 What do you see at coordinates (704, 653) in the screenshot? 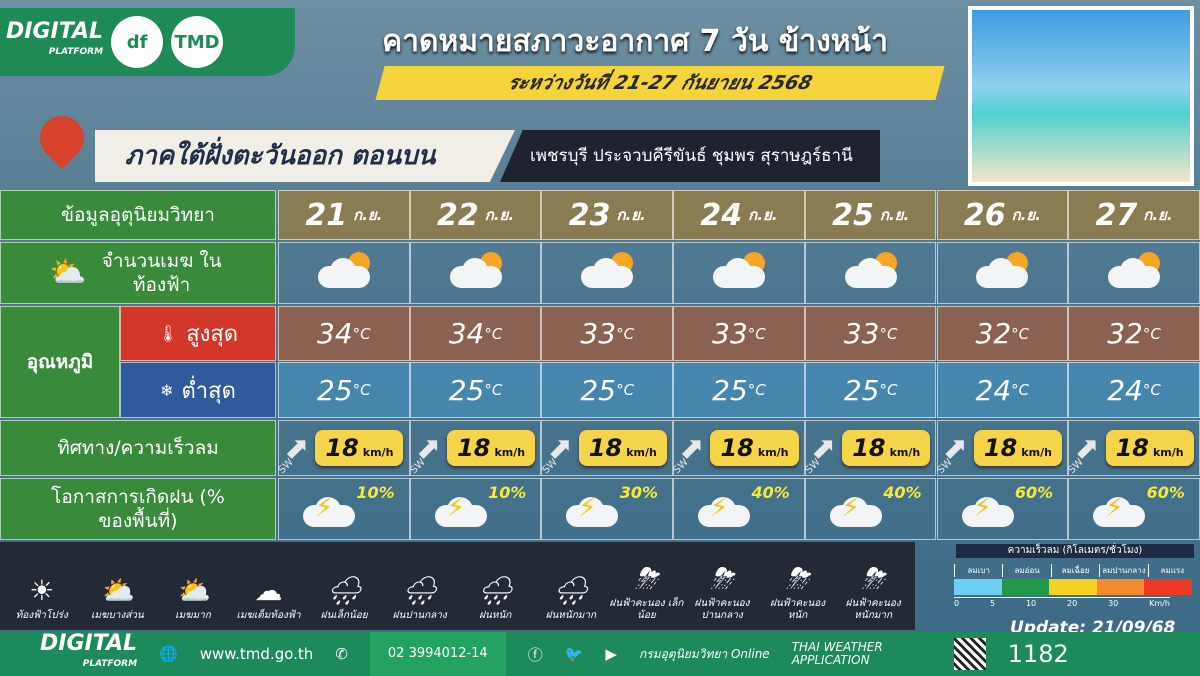
I see `dept-online: กรมอุตุนิยมวิทยา Online` at bounding box center [704, 653].